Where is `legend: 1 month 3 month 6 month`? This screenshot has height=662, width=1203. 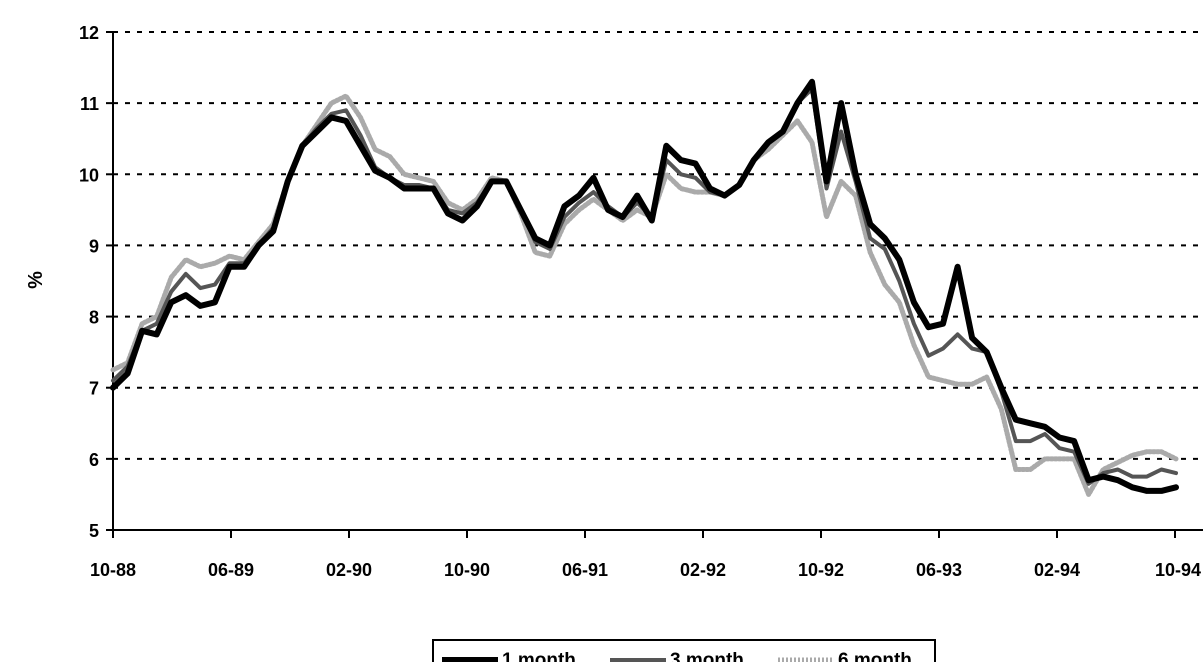
legend: 1 month 3 month 6 month is located at coordinates (684, 650).